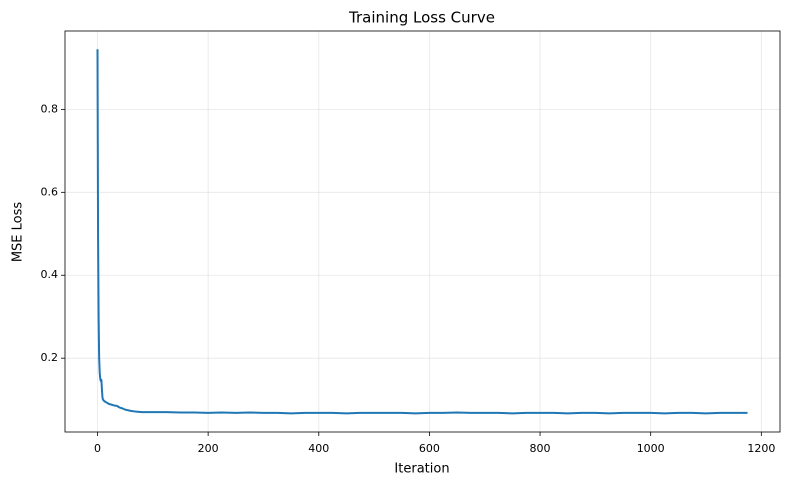 Image resolution: width=788 pixels, height=490 pixels. I want to click on y-tick-label: 0.2, so click(50, 357).